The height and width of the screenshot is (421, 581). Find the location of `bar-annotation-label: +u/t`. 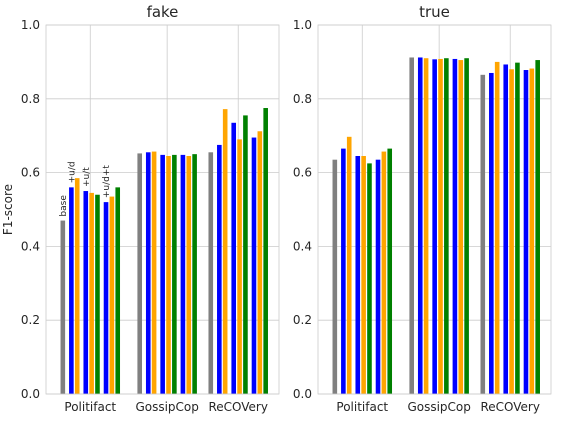

bar-annotation-label: +u/t is located at coordinates (87, 177).